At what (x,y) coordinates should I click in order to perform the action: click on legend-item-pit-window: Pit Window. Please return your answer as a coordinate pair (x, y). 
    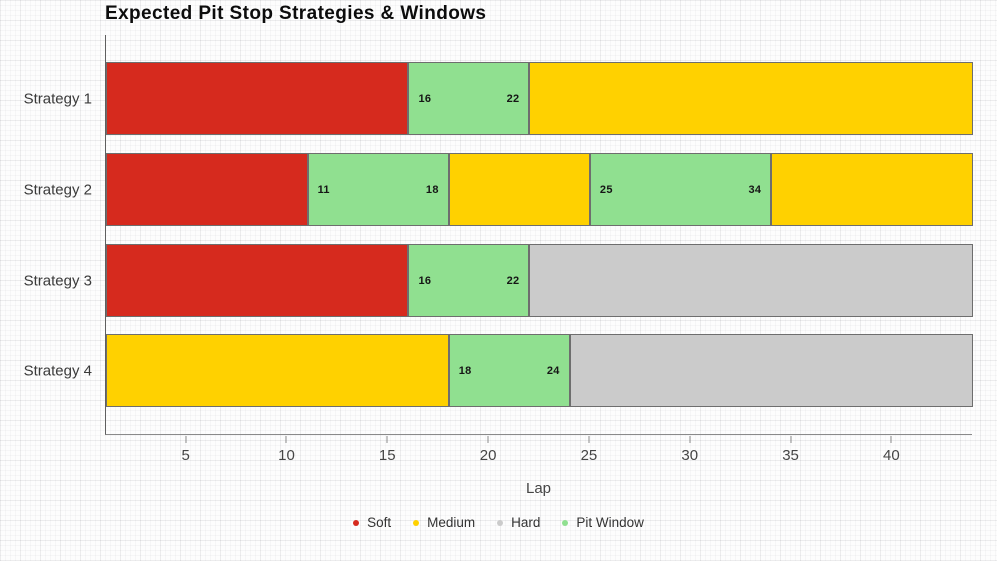
    Looking at the image, I should click on (603, 522).